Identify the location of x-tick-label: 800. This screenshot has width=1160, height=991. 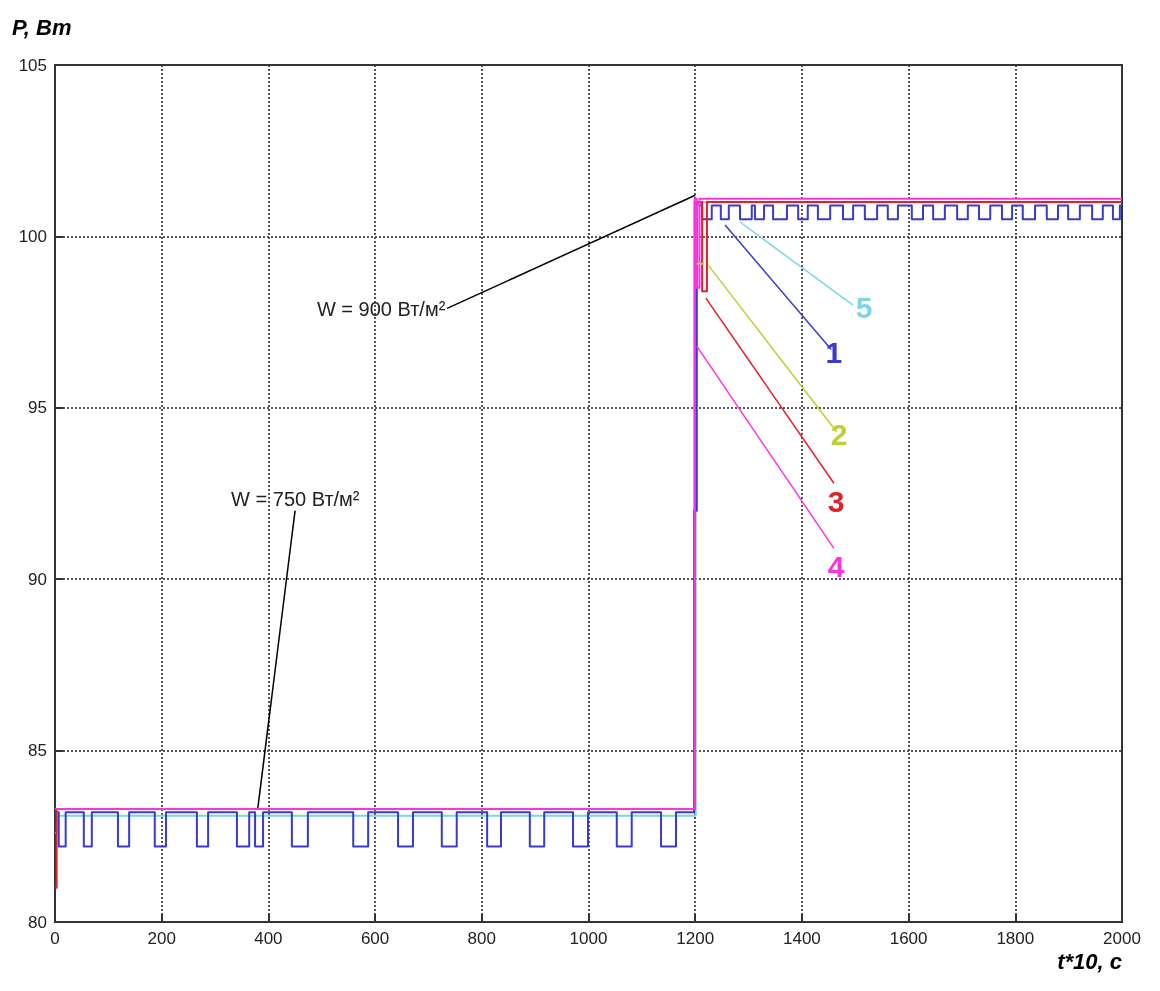
(481, 938).